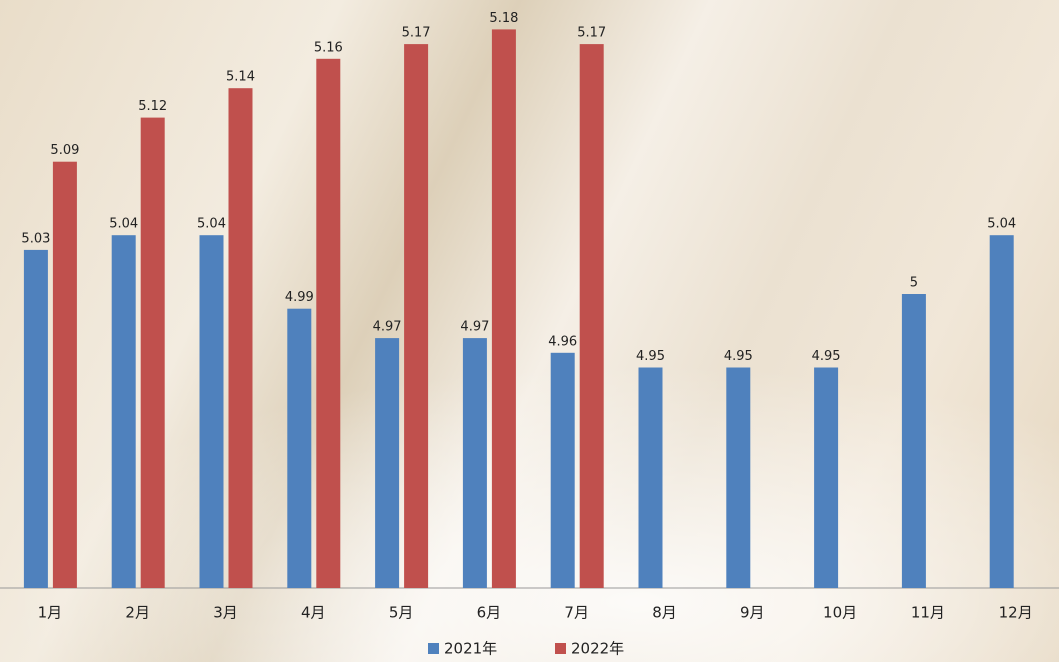 This screenshot has height=662, width=1059. Describe the element at coordinates (752, 613) in the screenshot. I see `x-tick-label: 9月` at that location.